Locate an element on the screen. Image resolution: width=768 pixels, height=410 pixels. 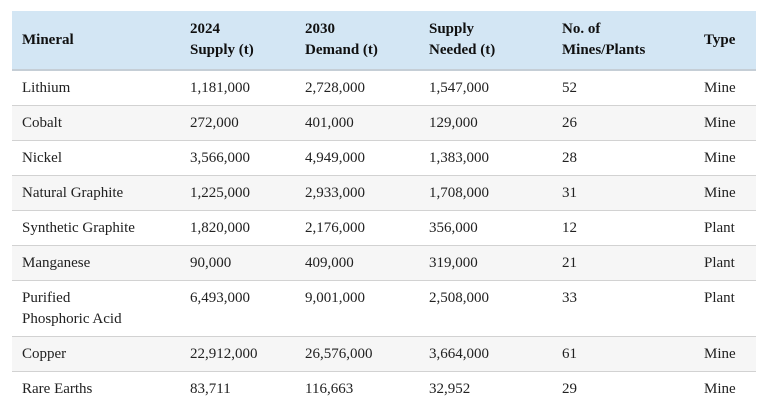
column-header-mines-plants: No. of Mines/Plants is located at coordinates (633, 41).